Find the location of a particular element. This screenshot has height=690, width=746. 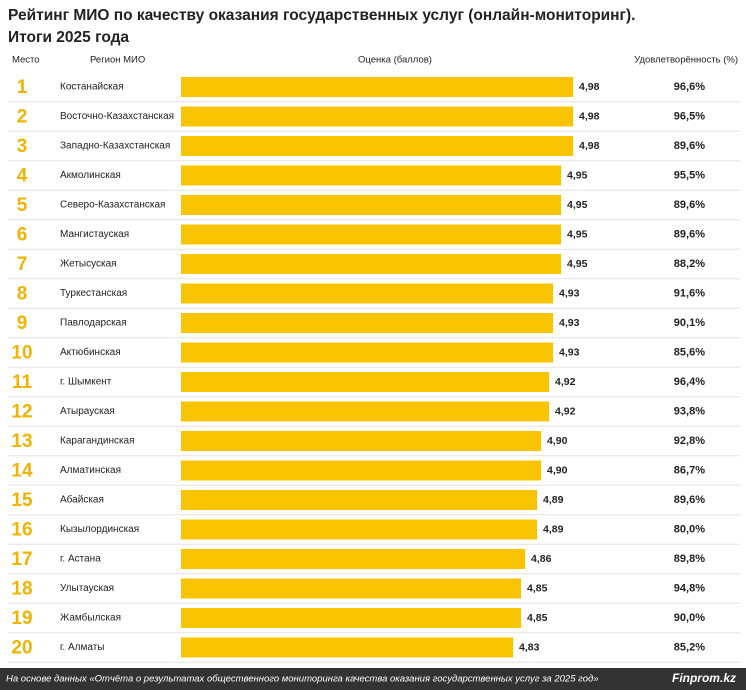

satisfaction-label: 96,5% is located at coordinates (689, 116).